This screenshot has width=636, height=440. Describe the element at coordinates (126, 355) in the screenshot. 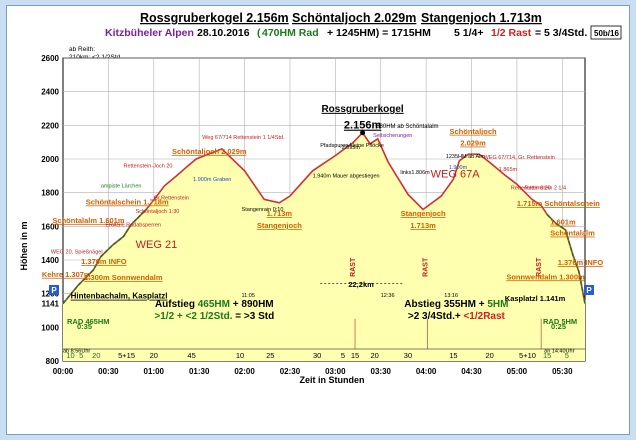

I see `segment-minutes: 5+15` at that location.